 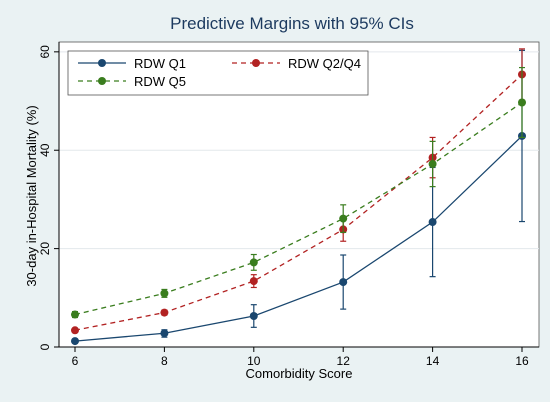 I want to click on legend-label-rdw-q1: RDW Q1, so click(x=160, y=63).